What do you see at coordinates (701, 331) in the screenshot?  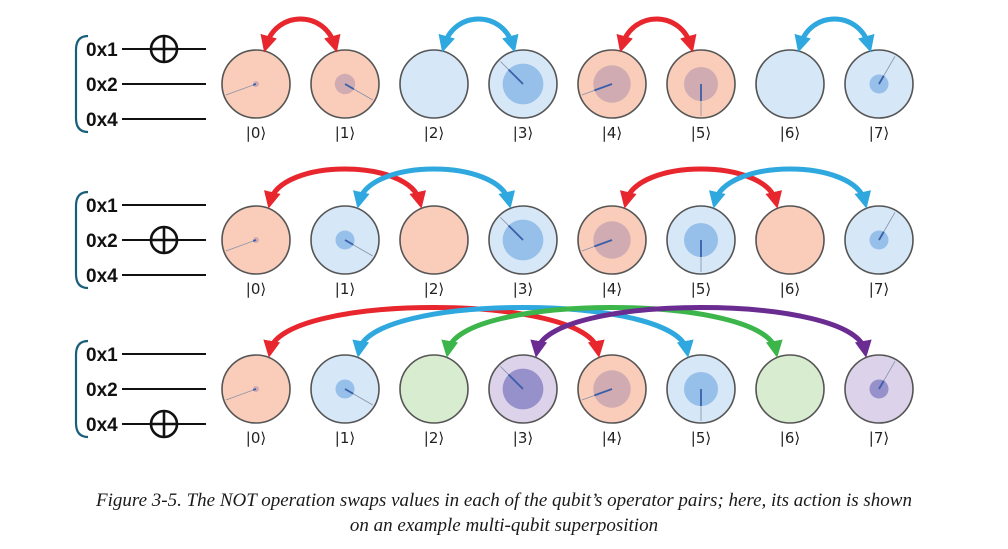 I see `swap-arrow-purple` at bounding box center [701, 331].